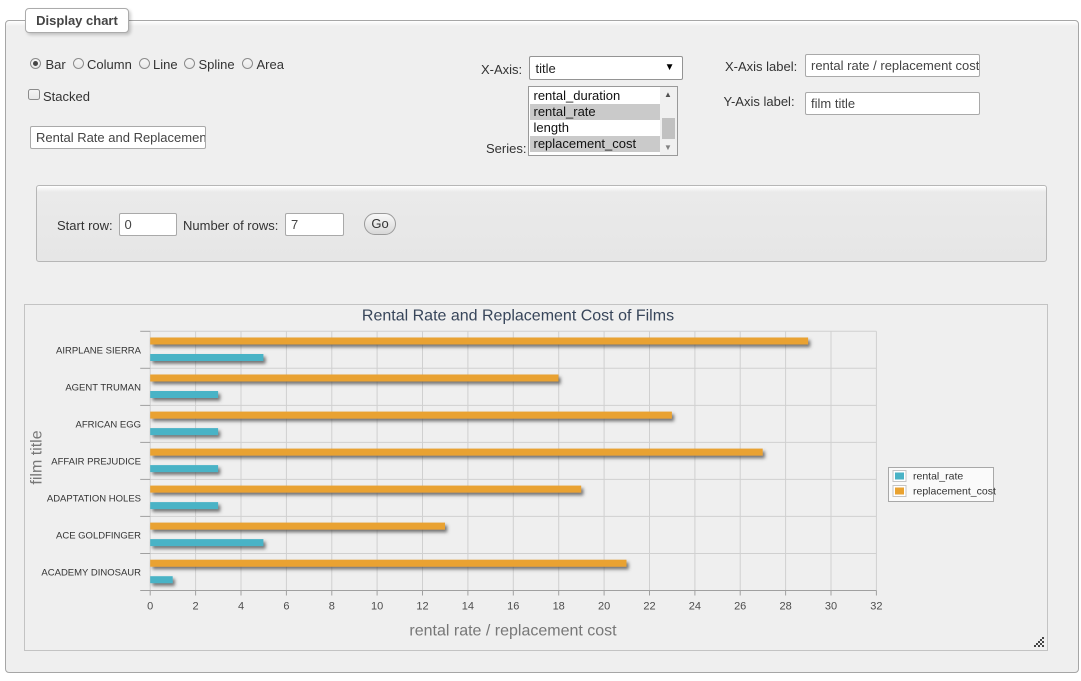  I want to click on svg-text: 28, so click(785, 607).